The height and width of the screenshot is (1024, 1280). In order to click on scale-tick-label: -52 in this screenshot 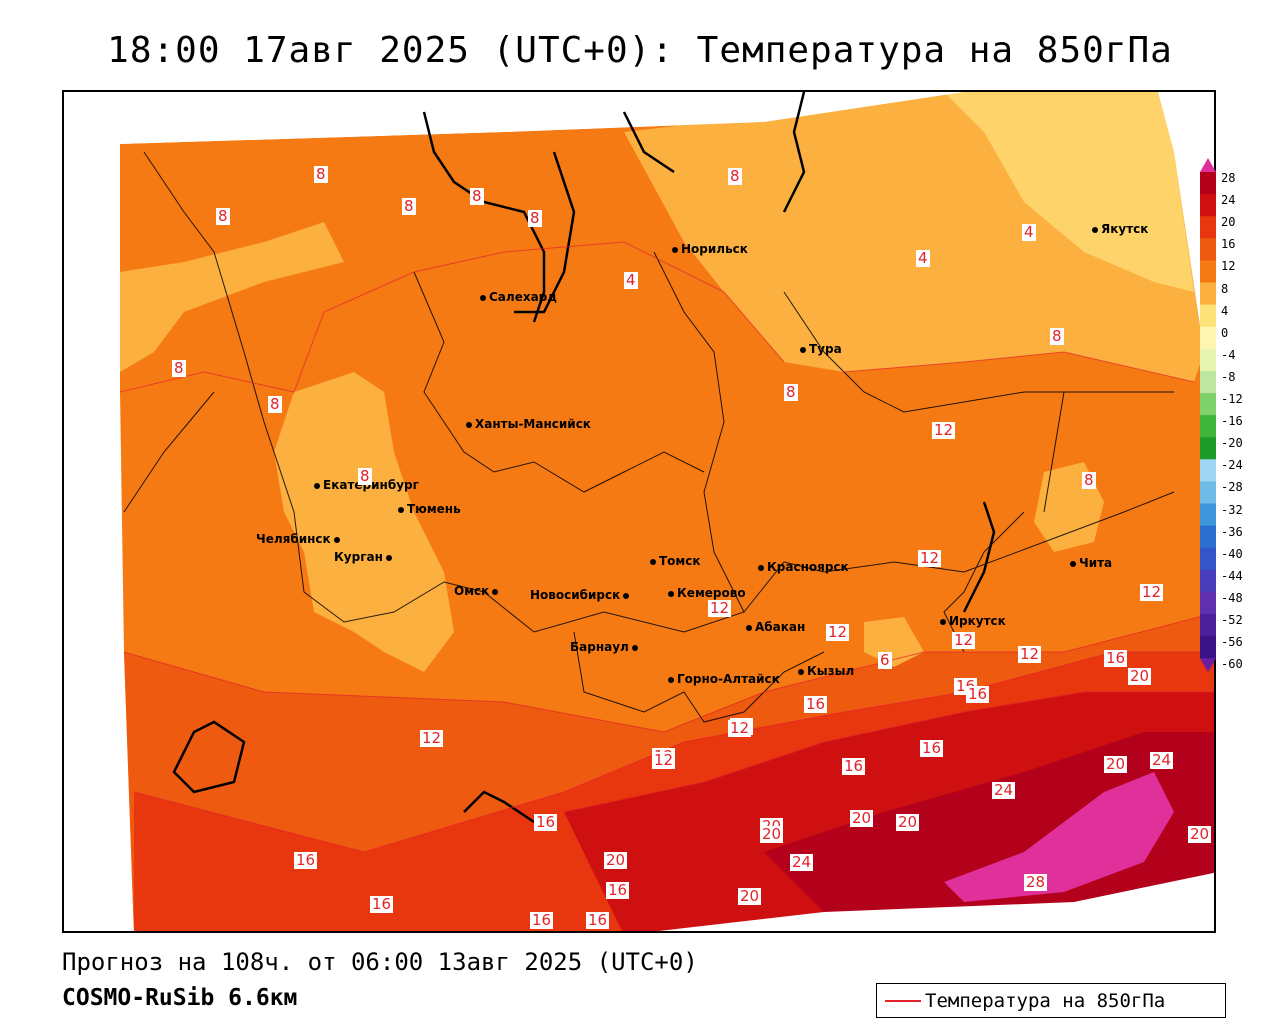, I will do `click(1232, 620)`.